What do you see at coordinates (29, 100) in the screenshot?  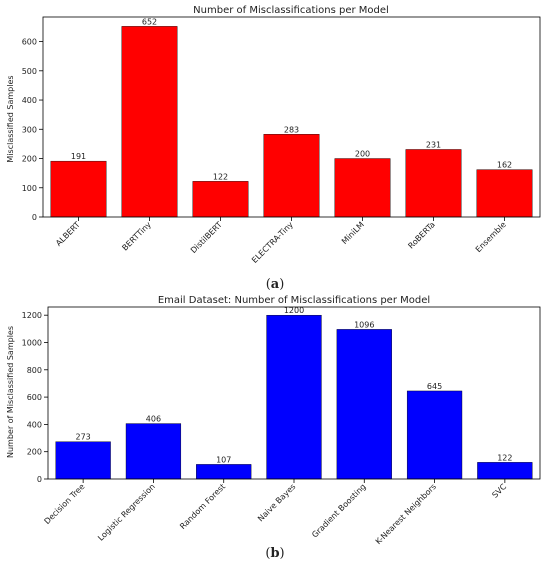 I see `a-y-tick-label: 400` at bounding box center [29, 100].